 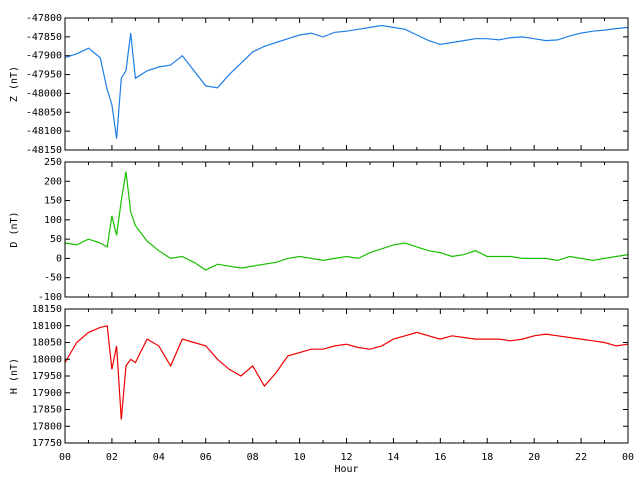 What do you see at coordinates (53, 162) in the screenshot?
I see `y-tick-label: 250` at bounding box center [53, 162].